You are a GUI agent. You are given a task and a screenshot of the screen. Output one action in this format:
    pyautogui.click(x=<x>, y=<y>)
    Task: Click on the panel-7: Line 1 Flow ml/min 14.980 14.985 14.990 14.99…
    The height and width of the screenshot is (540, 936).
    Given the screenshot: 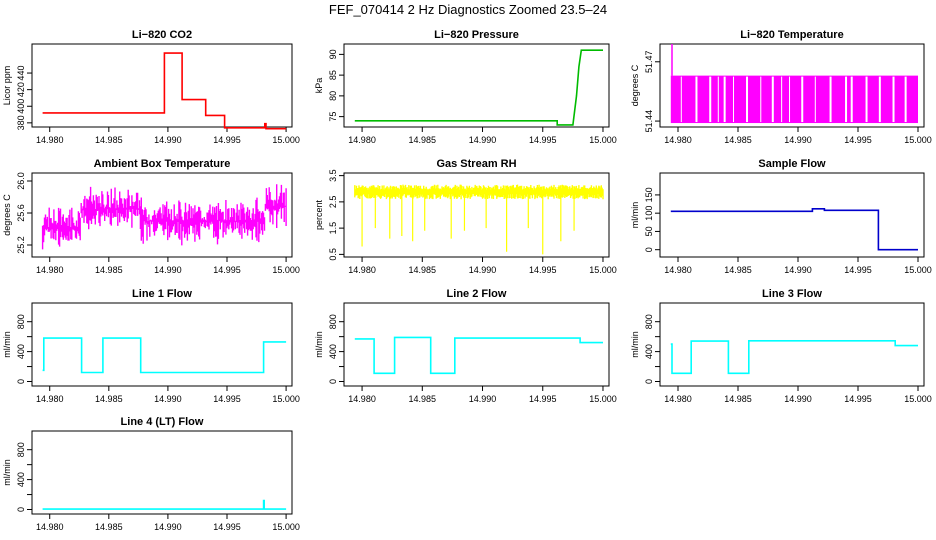 What is the action you would take?
    pyautogui.click(x=151, y=346)
    